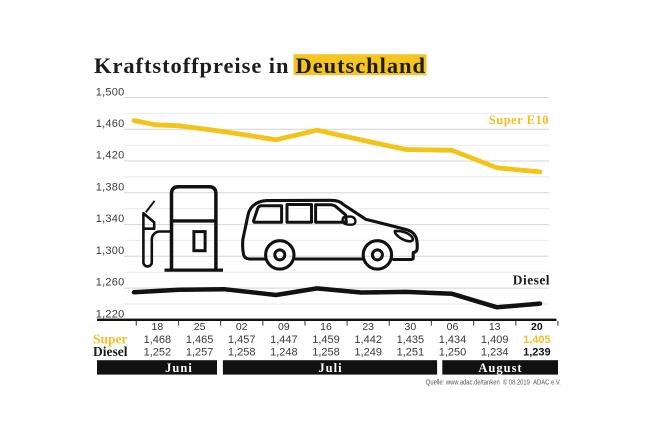 This screenshot has width=650, height=440. I want to click on svg-text: Juni, so click(179, 368).